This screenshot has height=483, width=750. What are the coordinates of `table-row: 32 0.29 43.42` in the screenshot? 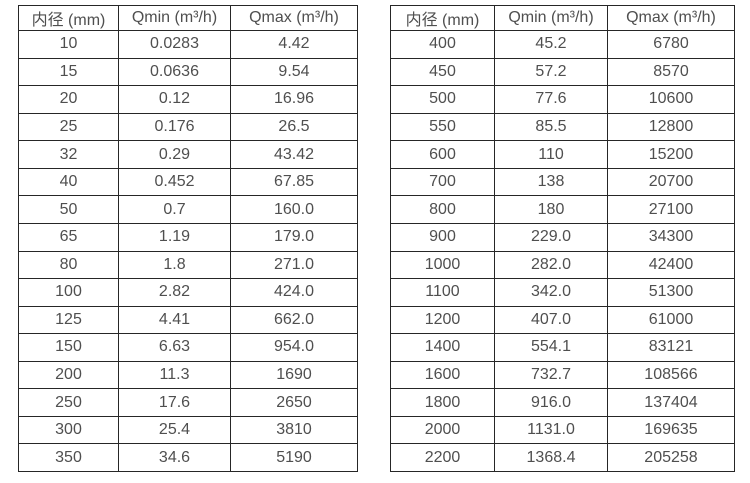 It's located at (188, 154).